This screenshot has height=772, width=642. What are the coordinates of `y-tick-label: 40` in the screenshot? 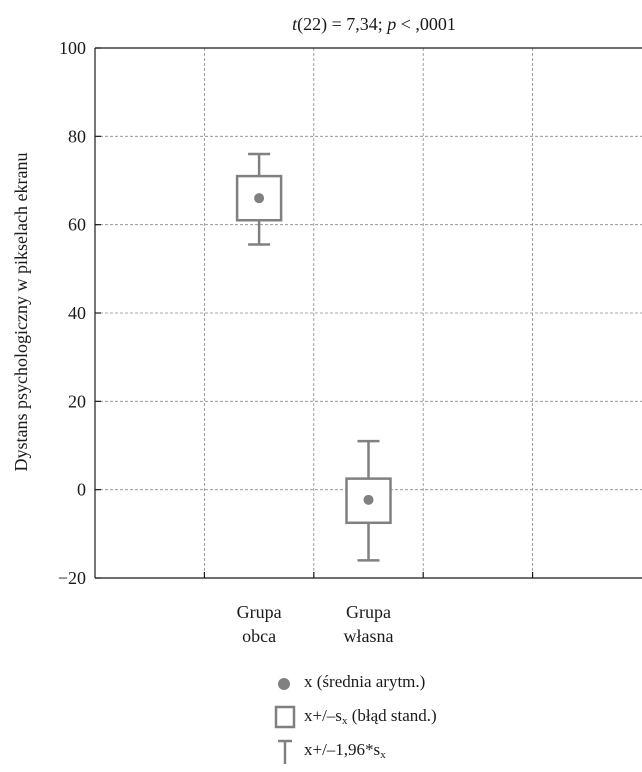 It's located at (77, 313).